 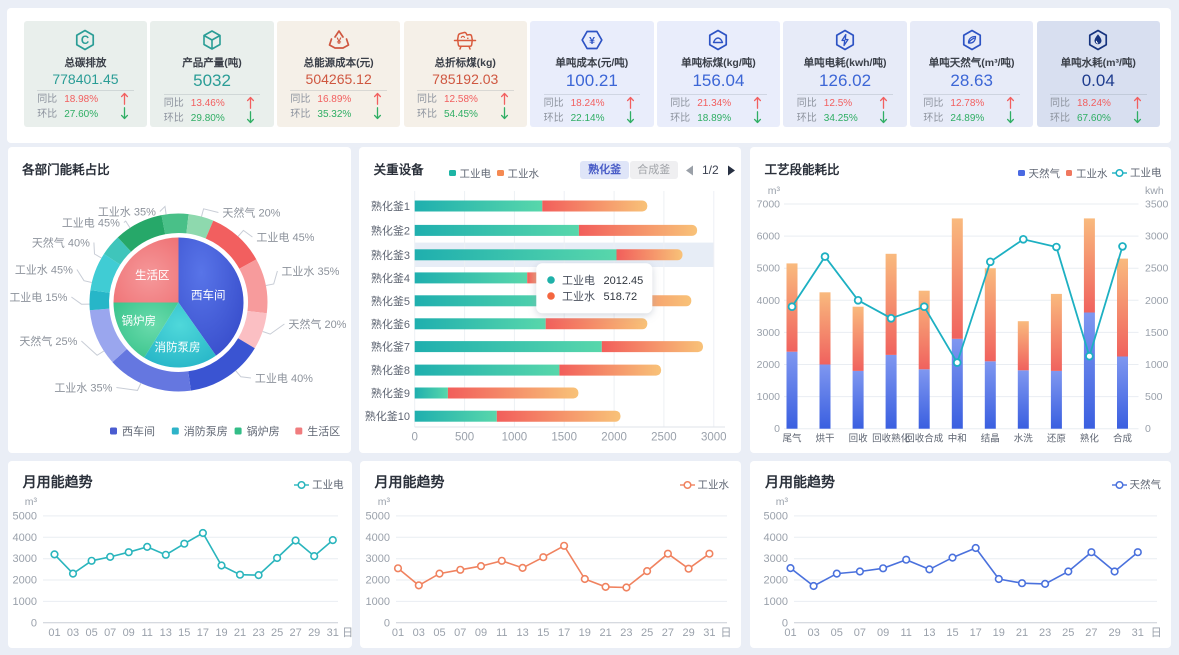 What do you see at coordinates (792, 439) in the screenshot?
I see `svg-text: 尾气` at bounding box center [792, 439].